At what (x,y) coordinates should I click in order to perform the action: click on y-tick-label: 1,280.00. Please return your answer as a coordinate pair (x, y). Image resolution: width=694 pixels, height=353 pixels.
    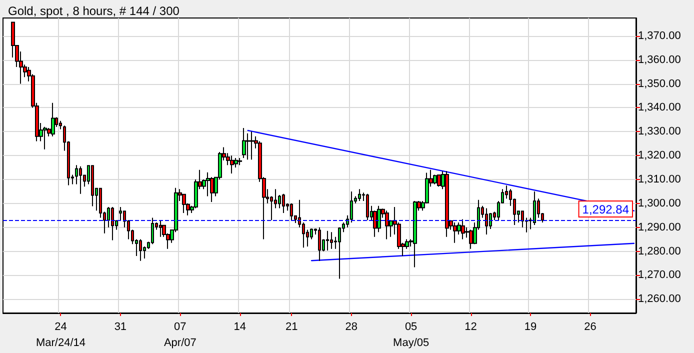
    Looking at the image, I should click on (659, 251).